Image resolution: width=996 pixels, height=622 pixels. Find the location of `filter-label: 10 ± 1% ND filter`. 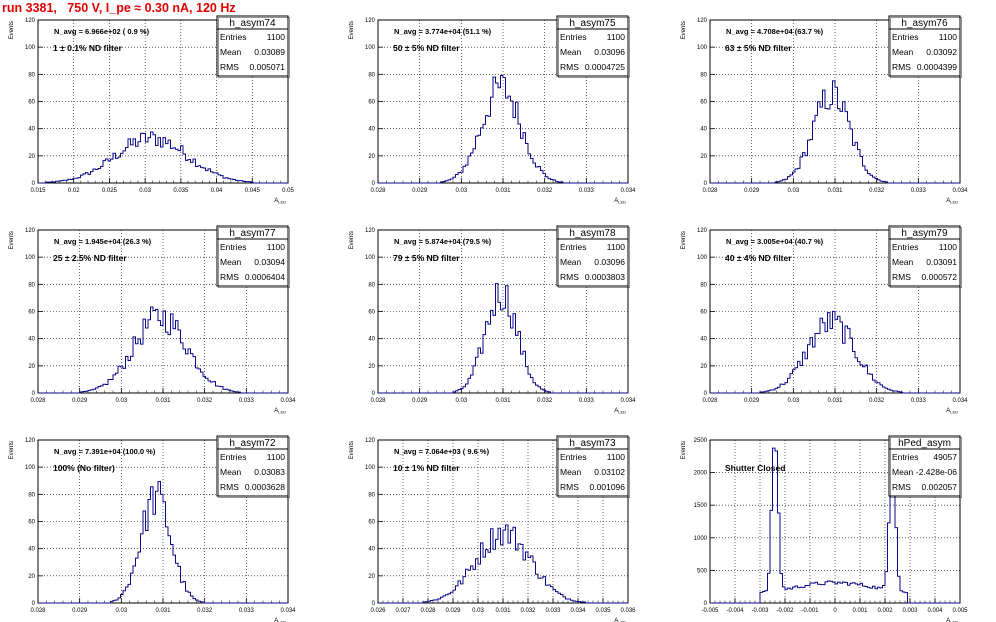

filter-label: 10 ± 1% ND filter is located at coordinates (426, 468).